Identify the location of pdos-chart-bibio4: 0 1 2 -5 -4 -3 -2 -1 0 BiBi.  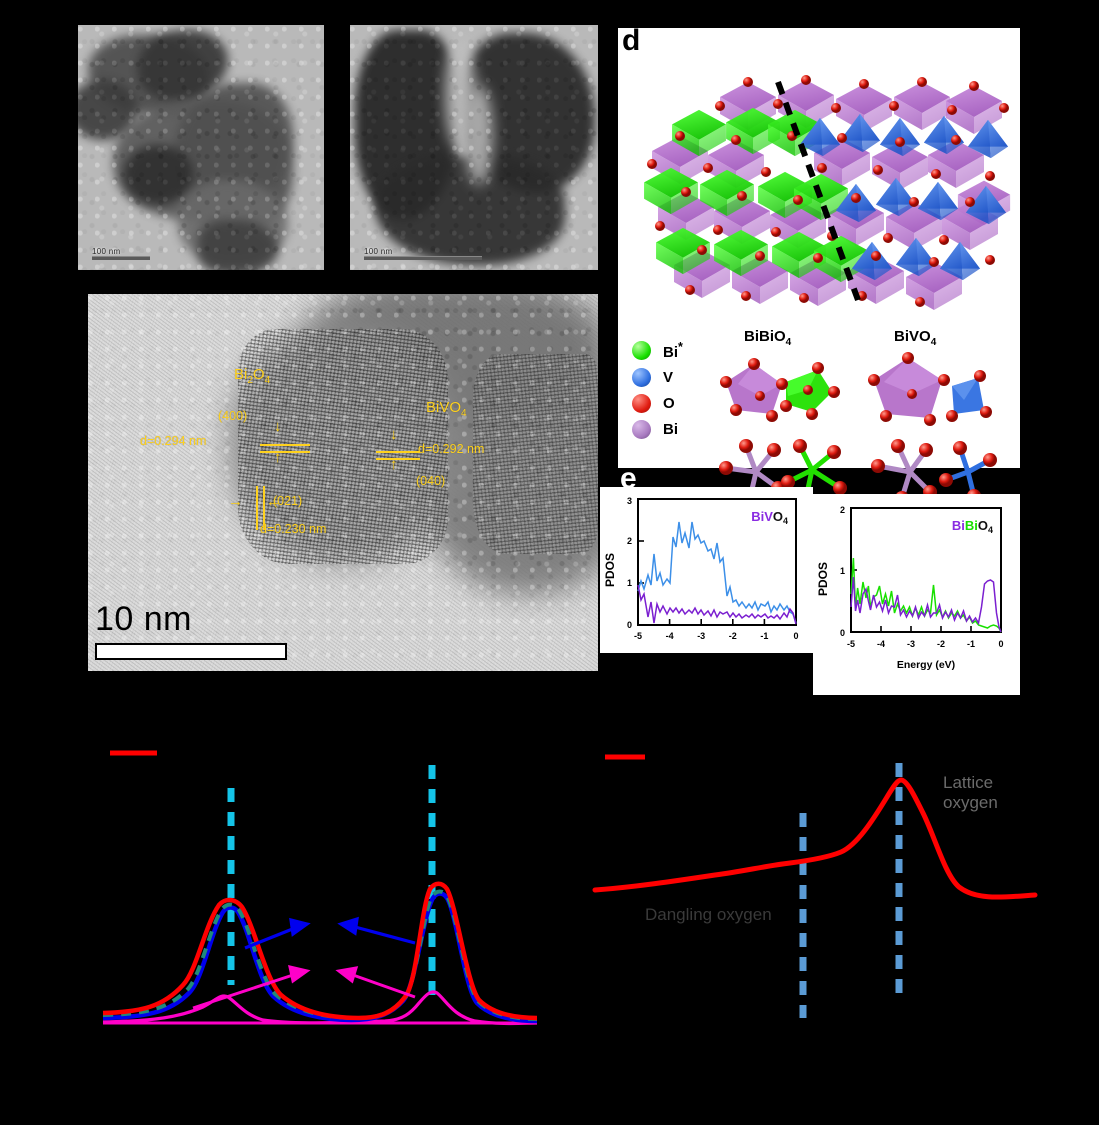
(916, 594).